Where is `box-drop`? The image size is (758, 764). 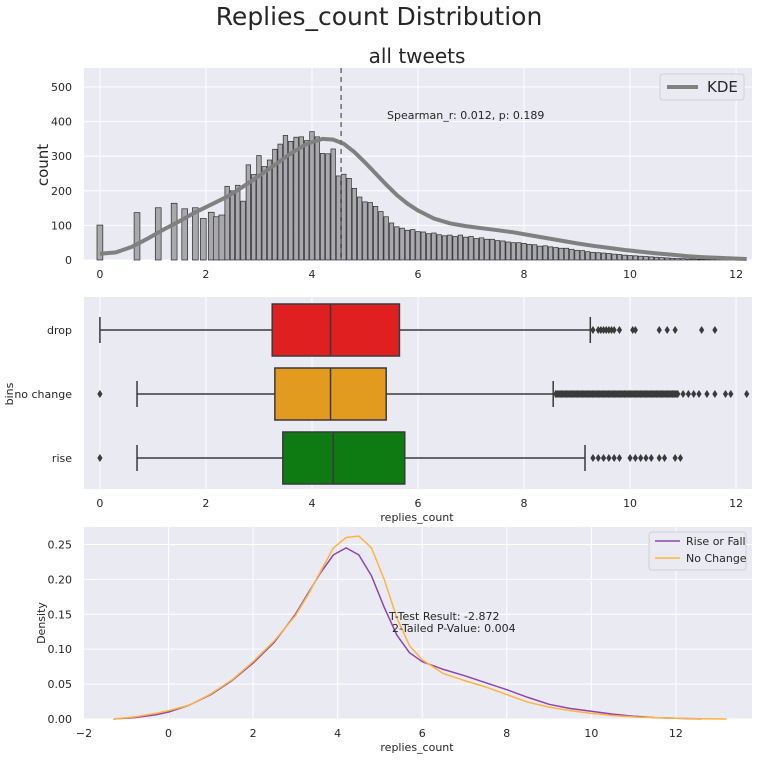 box-drop is located at coordinates (335, 330).